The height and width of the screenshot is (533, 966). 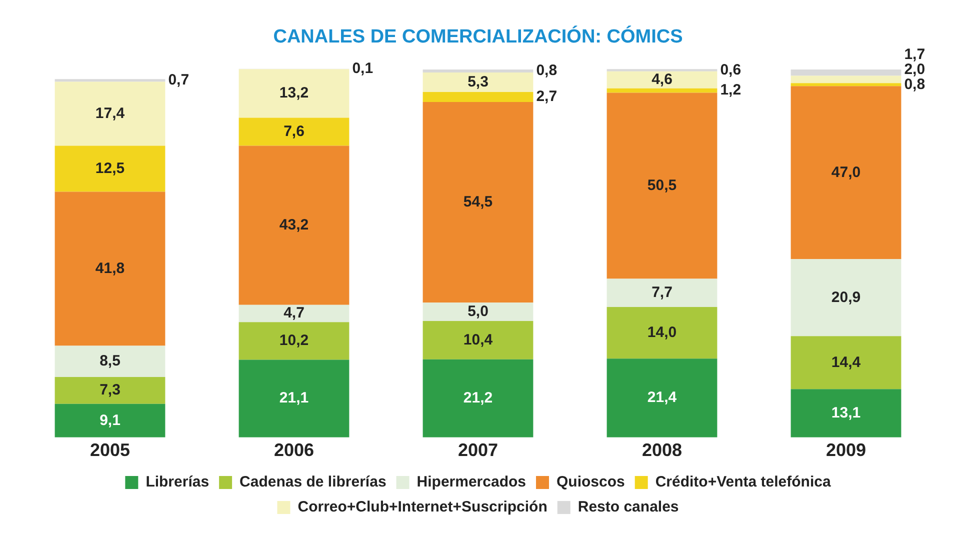 I want to click on data-label: 9,1, so click(x=110, y=420).